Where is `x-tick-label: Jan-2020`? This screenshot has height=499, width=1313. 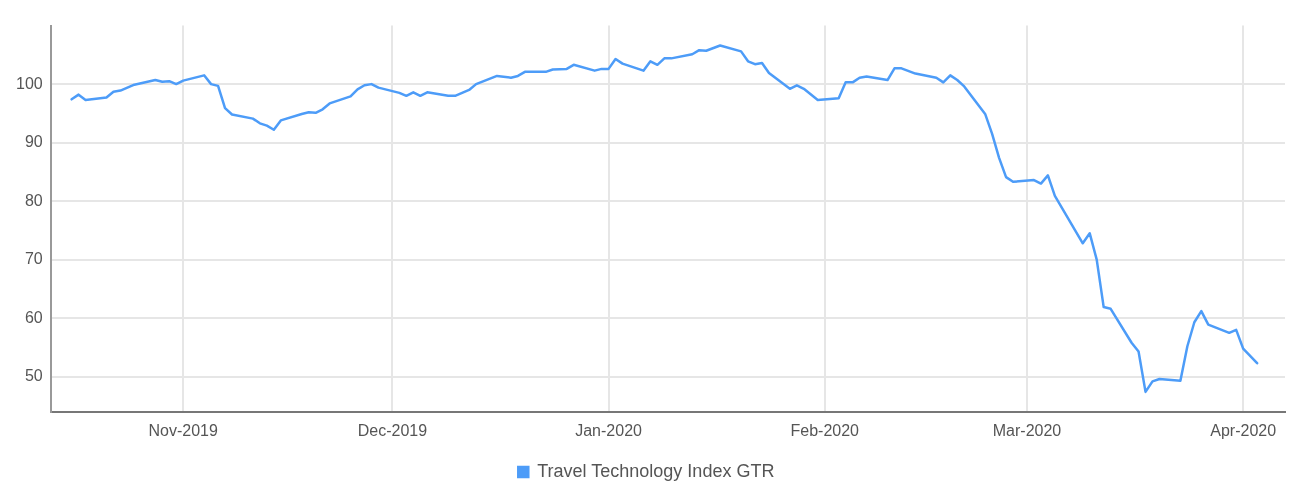 x-tick-label: Jan-2020 is located at coordinates (609, 430).